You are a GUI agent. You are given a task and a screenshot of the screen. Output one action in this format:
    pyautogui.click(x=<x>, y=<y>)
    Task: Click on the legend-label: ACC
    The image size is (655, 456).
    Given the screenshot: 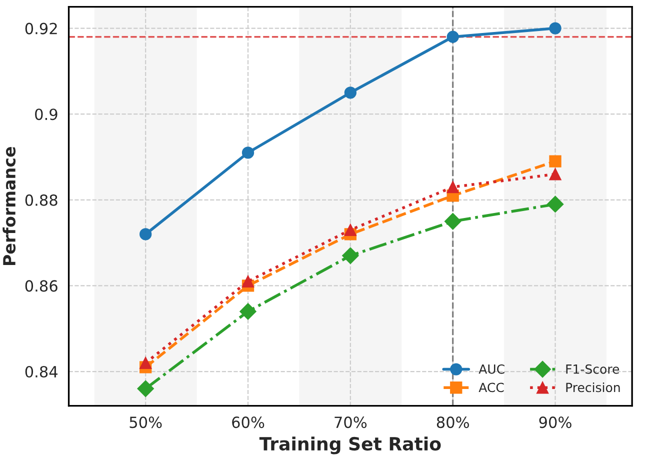 What is the action you would take?
    pyautogui.click(x=491, y=387)
    